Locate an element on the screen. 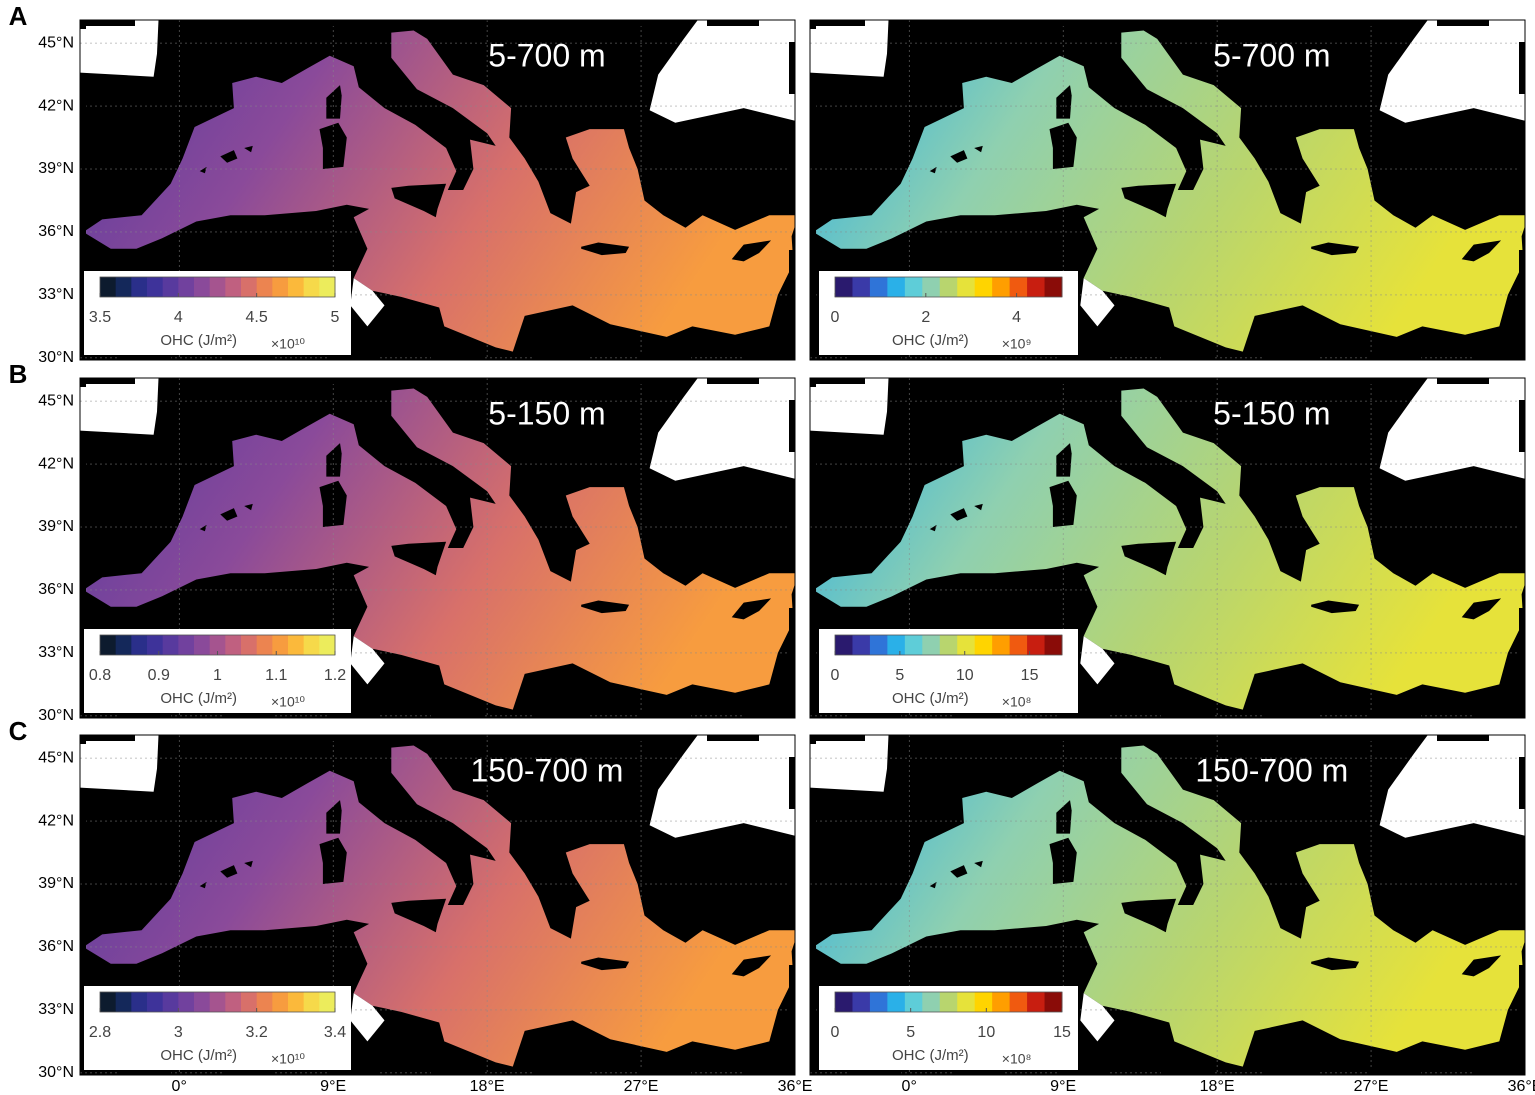 The height and width of the screenshot is (1095, 1535). colorbar-scale: ×10⁹ is located at coordinates (1017, 344).